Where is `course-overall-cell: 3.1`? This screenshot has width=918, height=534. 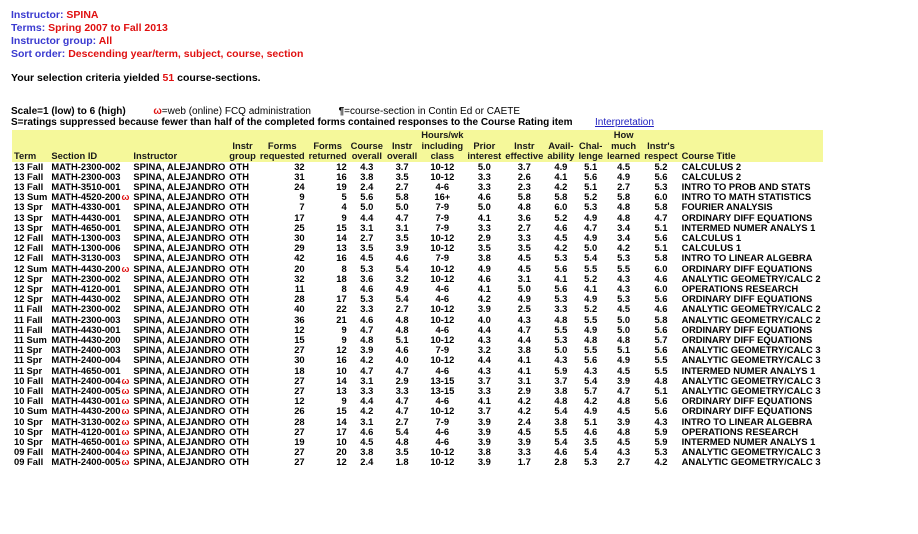
course-overall-cell: 3.1 is located at coordinates (367, 227).